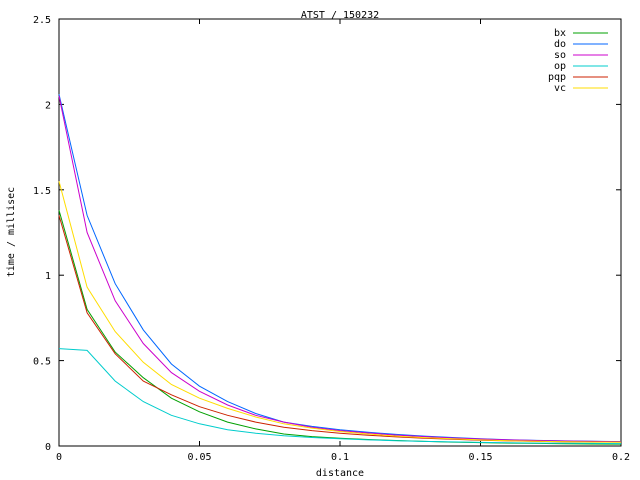  Describe the element at coordinates (340, 15) in the screenshot. I see `chart-title: ATST / 150232` at that location.